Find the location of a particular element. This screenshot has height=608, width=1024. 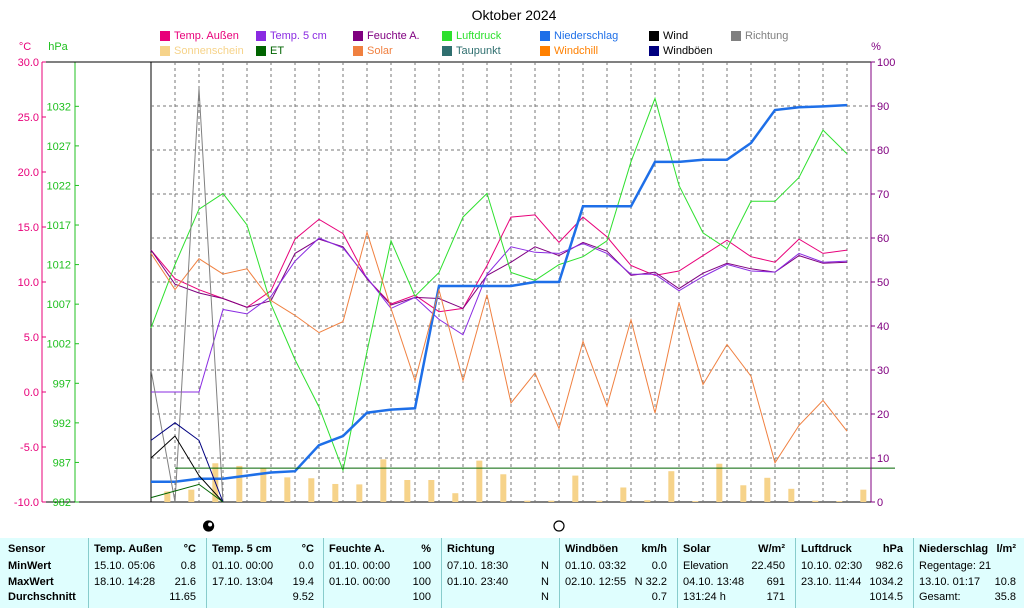

stats-cell-value: 1034.2 is located at coordinates (886, 582).